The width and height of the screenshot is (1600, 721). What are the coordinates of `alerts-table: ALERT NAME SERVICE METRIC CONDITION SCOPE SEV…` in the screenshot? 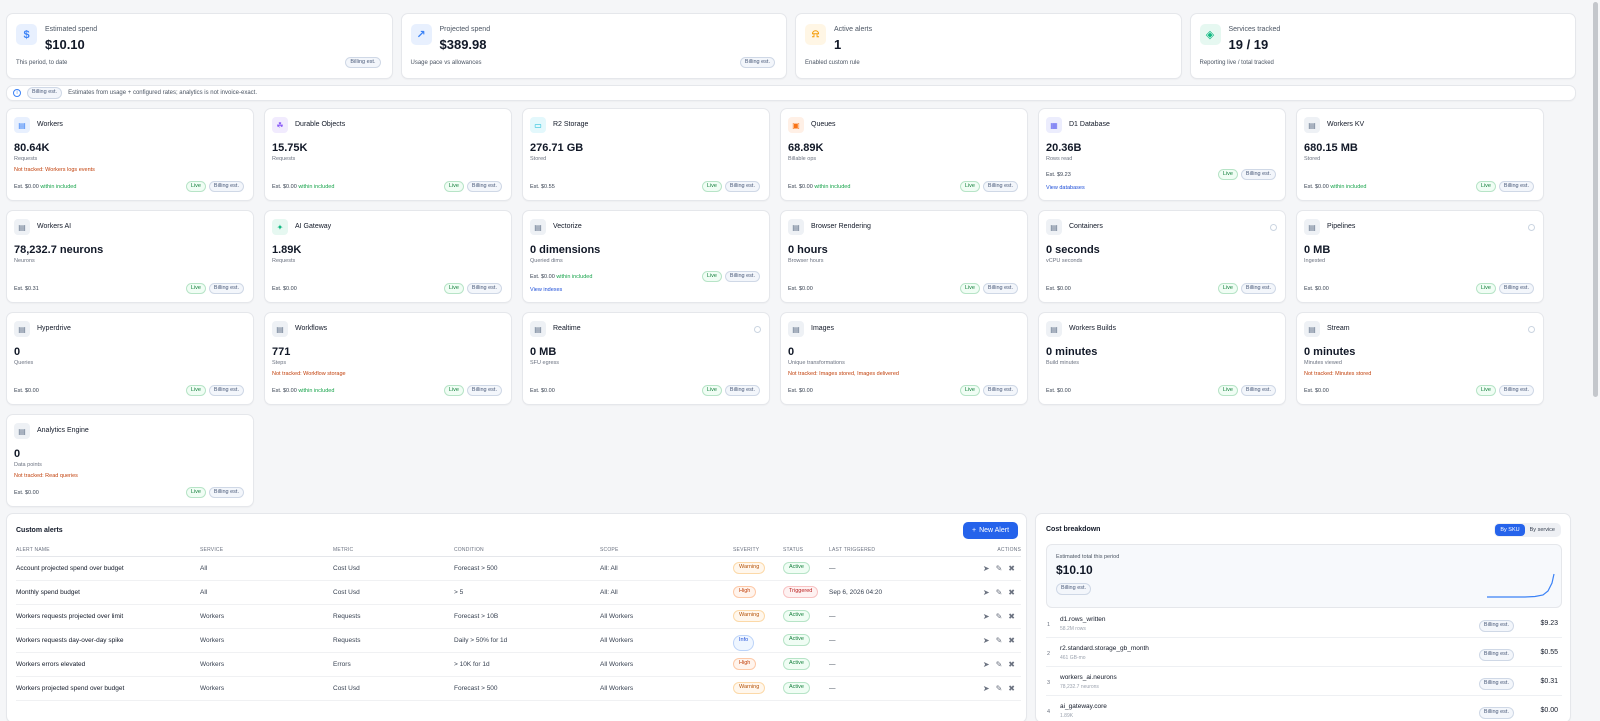 It's located at (518, 622).